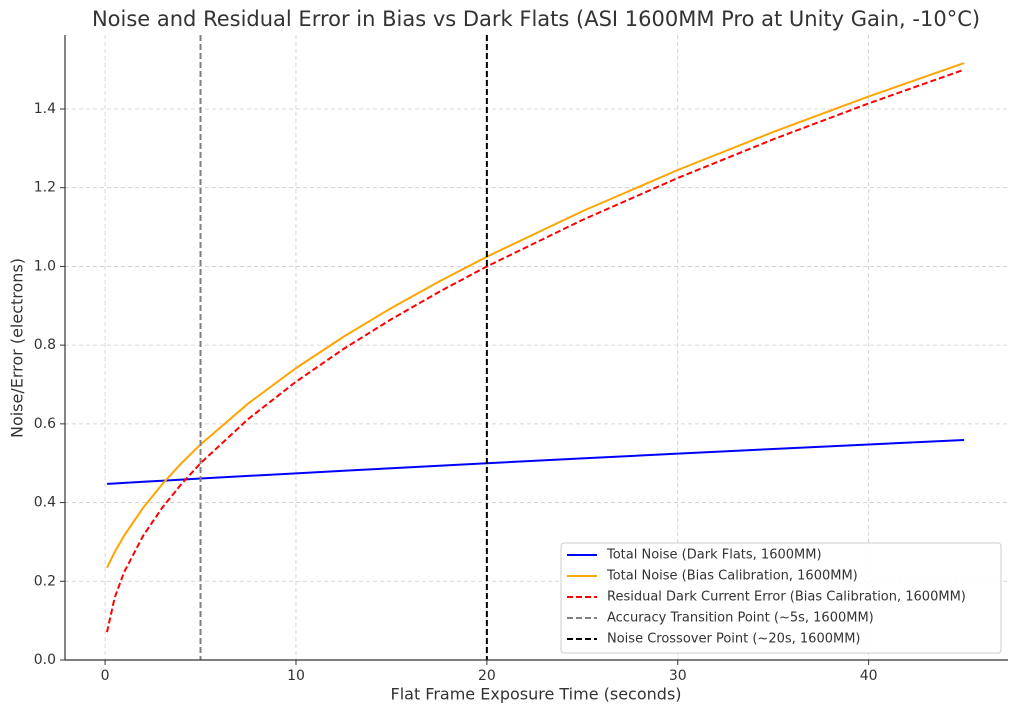 The height and width of the screenshot is (715, 1024). I want to click on y-tick-label: 1.0, so click(45, 266).